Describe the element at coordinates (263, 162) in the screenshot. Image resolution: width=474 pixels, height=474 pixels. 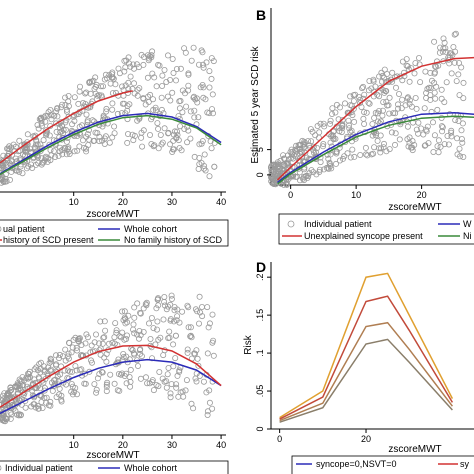
I see `panel-b-yticks: 05` at that location.